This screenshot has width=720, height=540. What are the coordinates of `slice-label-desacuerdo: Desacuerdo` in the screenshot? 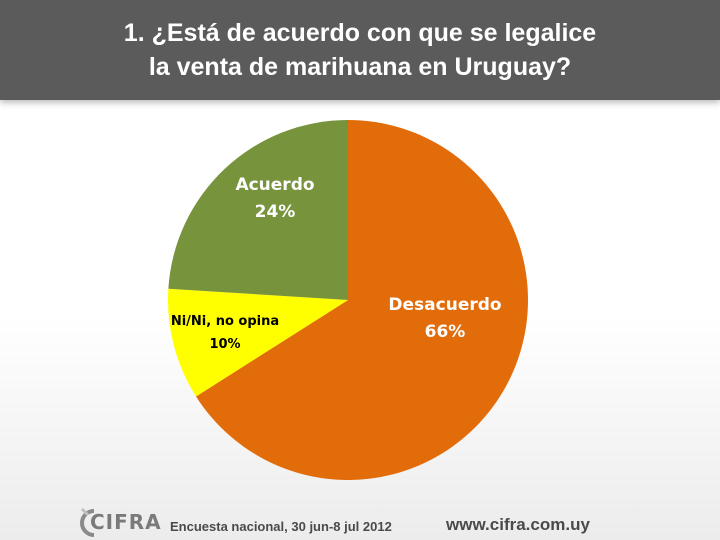 It's located at (444, 305).